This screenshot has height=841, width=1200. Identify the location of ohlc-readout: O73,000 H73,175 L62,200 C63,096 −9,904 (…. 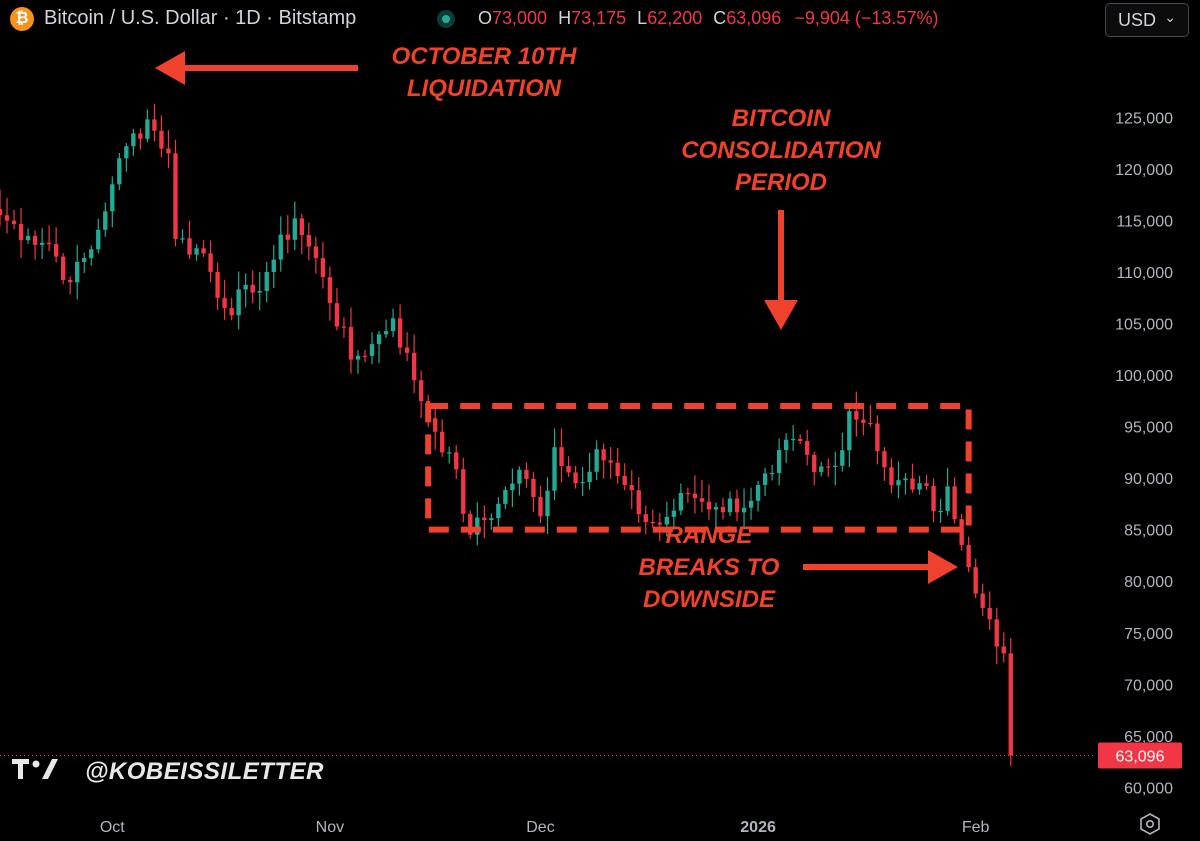
(705, 18).